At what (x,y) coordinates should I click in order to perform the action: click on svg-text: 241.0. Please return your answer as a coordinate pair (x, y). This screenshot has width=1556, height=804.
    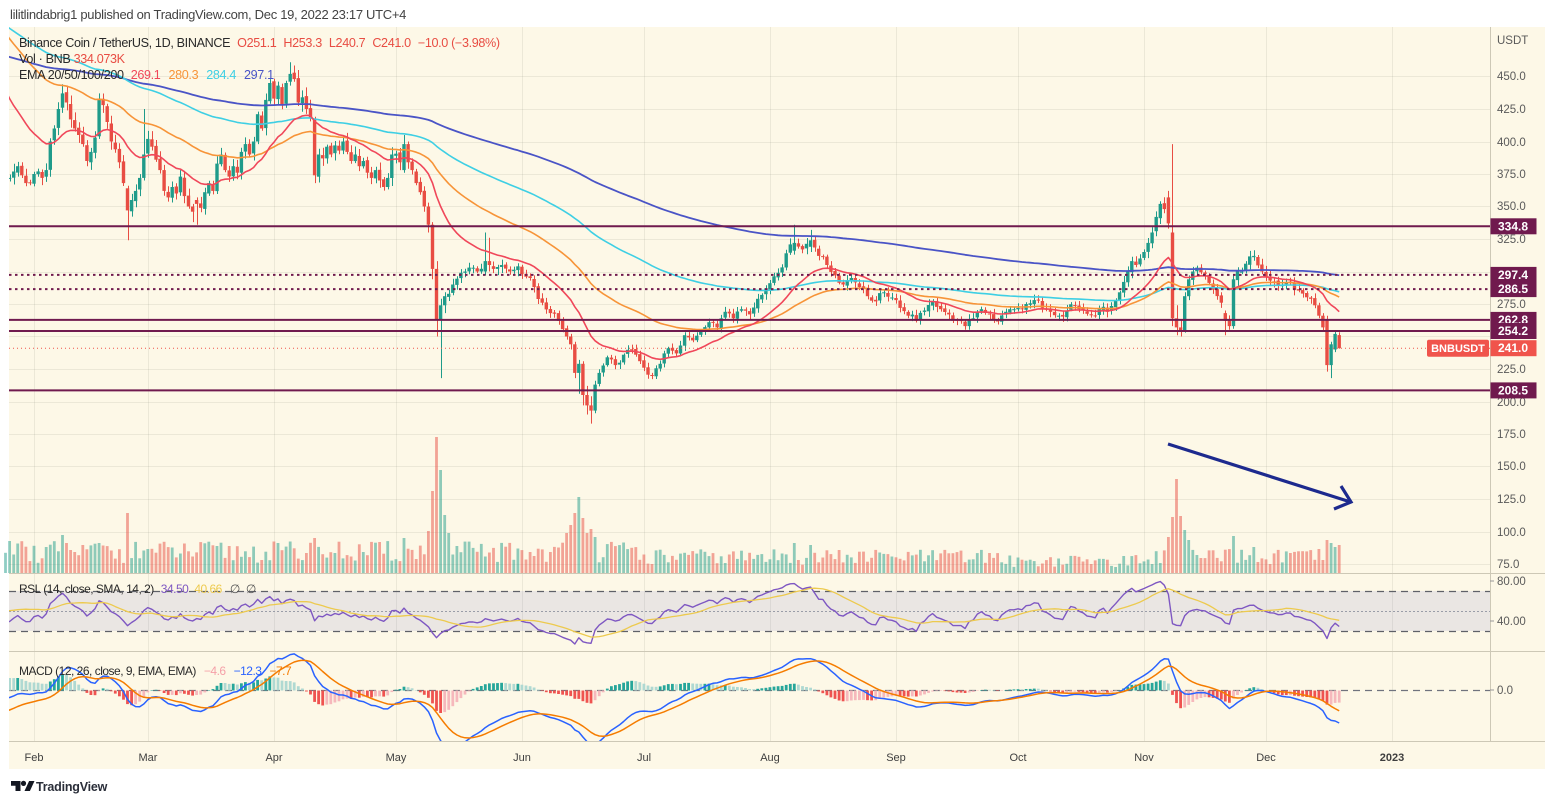
    Looking at the image, I should click on (1513, 348).